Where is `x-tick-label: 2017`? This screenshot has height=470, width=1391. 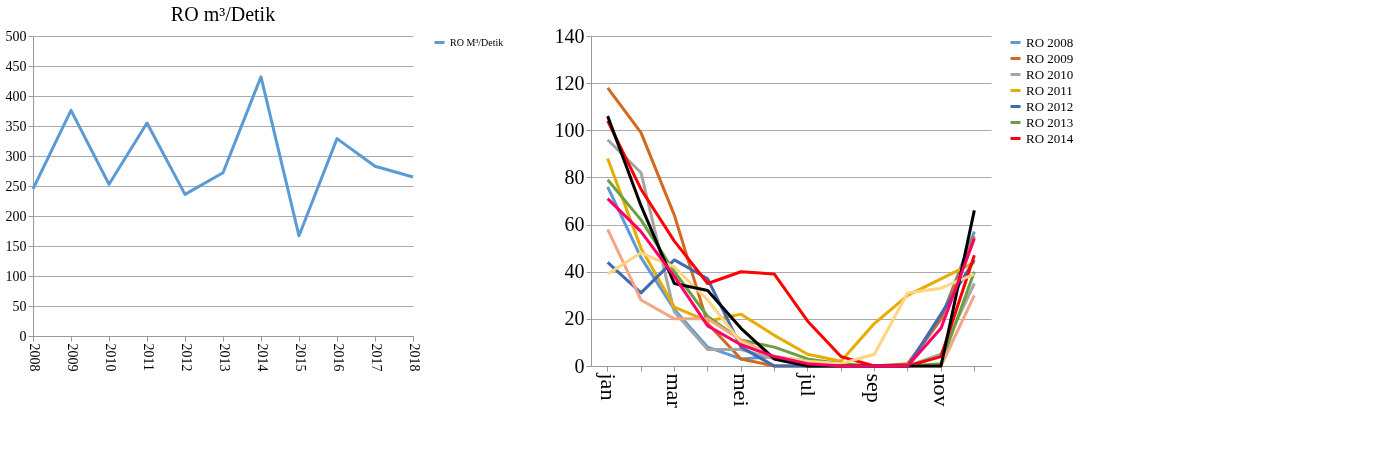 x-tick-label: 2017 is located at coordinates (376, 357).